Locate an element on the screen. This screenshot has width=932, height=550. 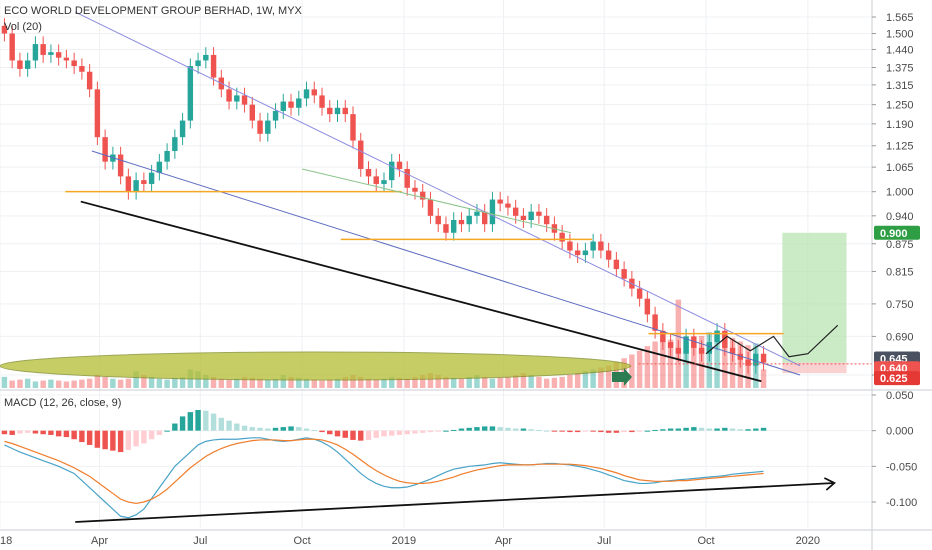
macd-tick-label: 0.000 is located at coordinates (900, 432).